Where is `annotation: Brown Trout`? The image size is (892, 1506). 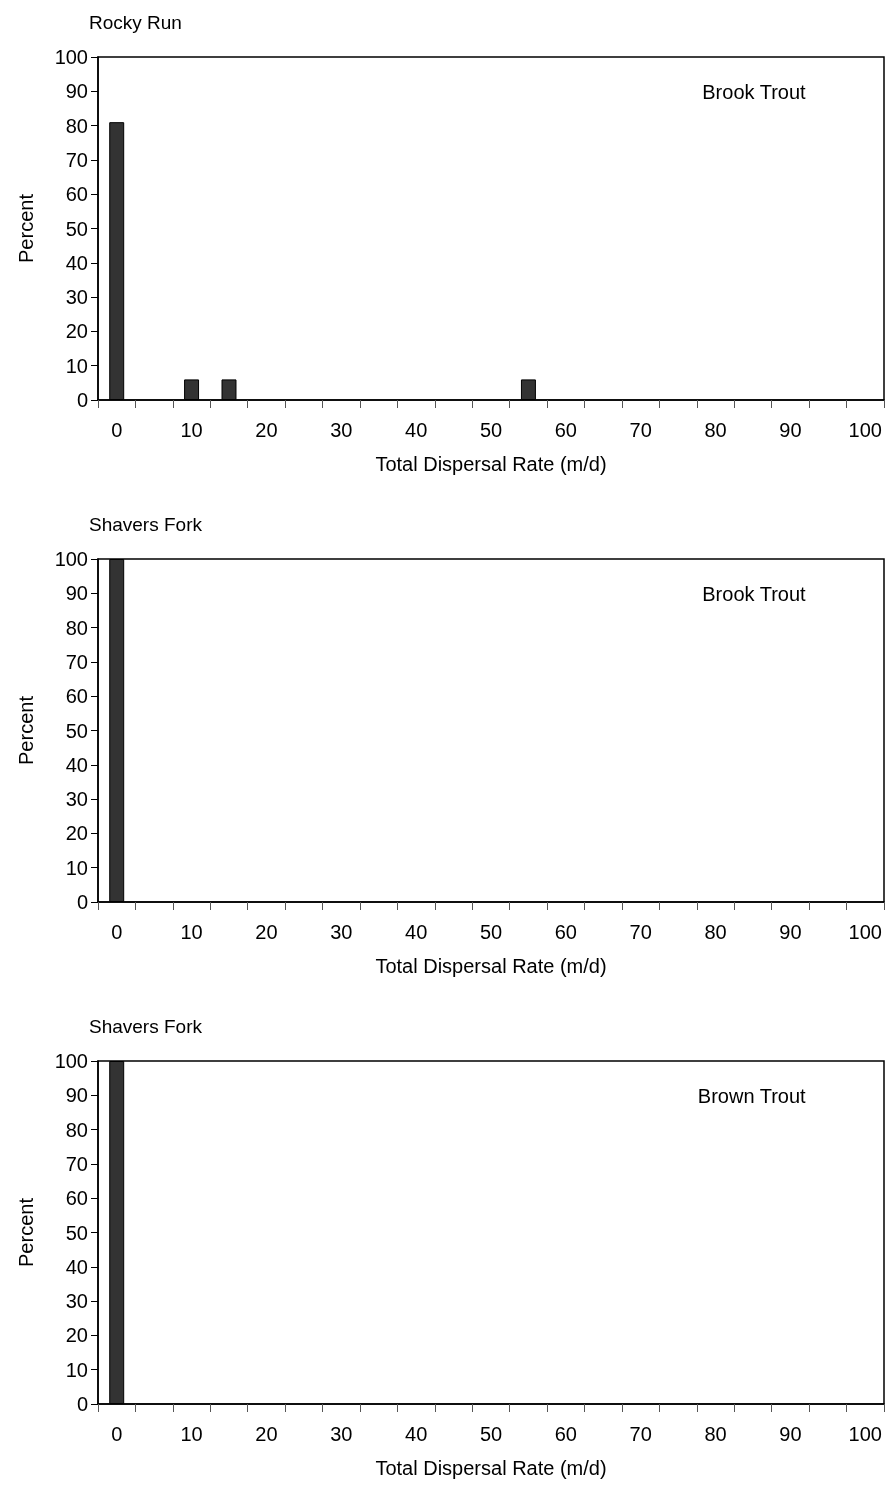
annotation: Brown Trout is located at coordinates (752, 1096).